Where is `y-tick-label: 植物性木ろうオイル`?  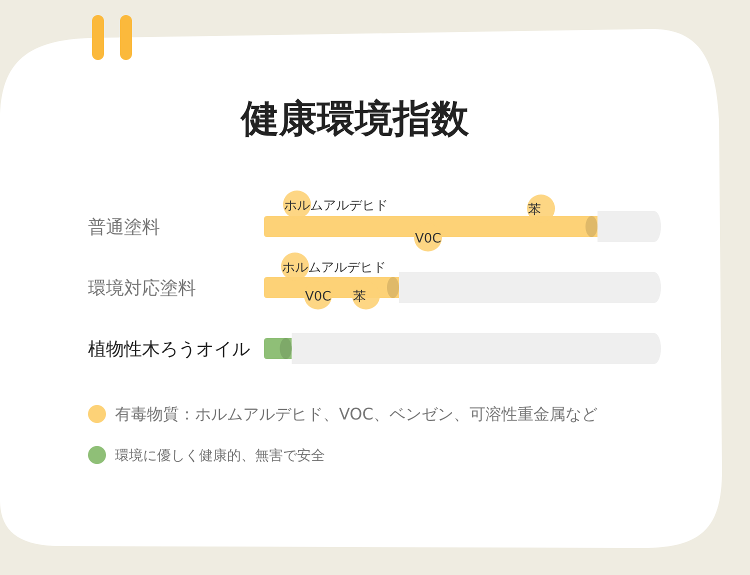
y-tick-label: 植物性木ろうオイル is located at coordinates (169, 349).